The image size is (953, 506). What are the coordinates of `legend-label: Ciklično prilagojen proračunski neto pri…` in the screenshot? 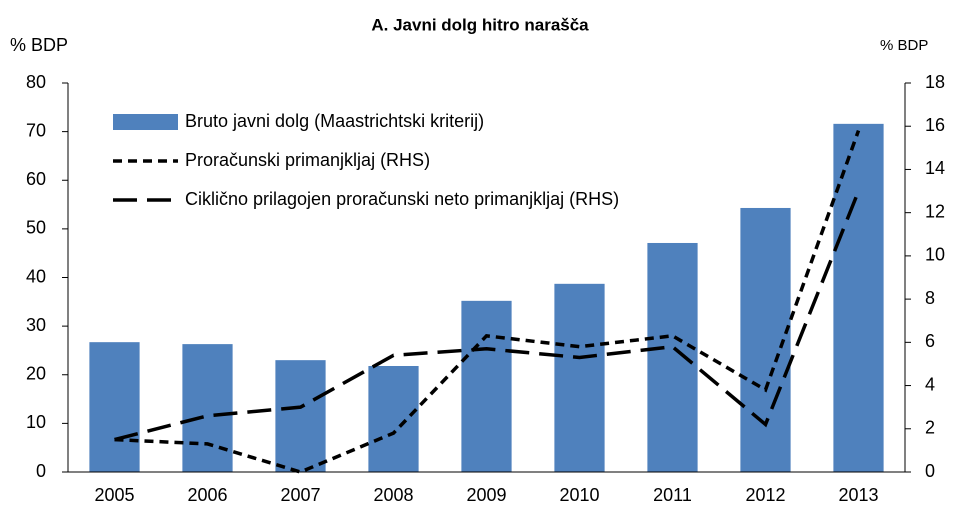 It's located at (402, 199).